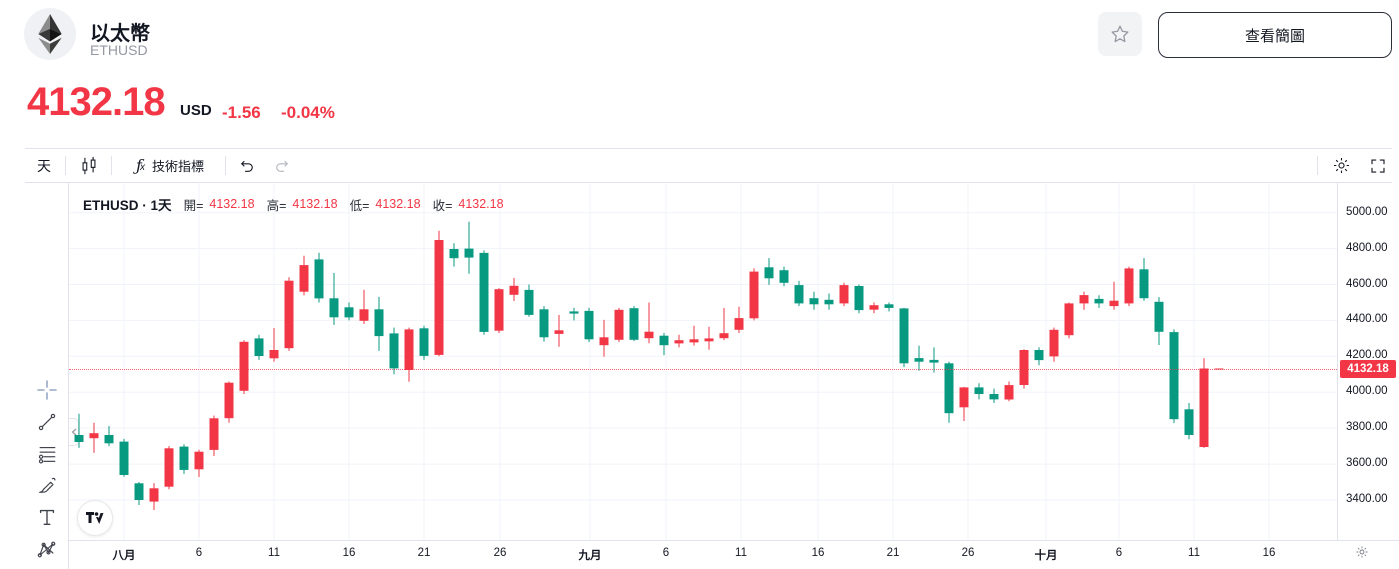 Image resolution: width=1399 pixels, height=569 pixels. What do you see at coordinates (424, 553) in the screenshot?
I see `time-axis-label: 21` at bounding box center [424, 553].